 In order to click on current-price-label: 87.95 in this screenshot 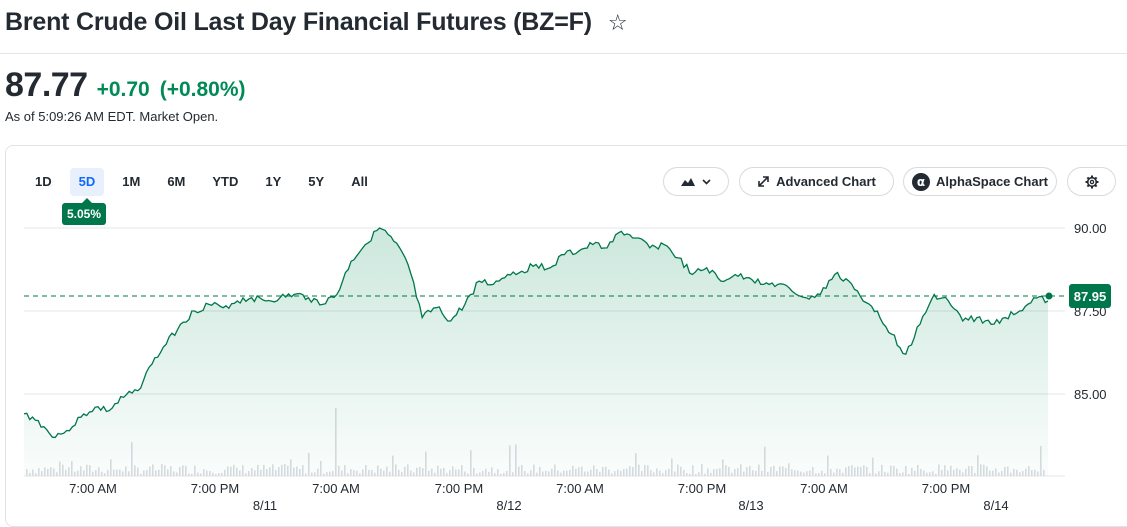, I will do `click(1090, 296)`.